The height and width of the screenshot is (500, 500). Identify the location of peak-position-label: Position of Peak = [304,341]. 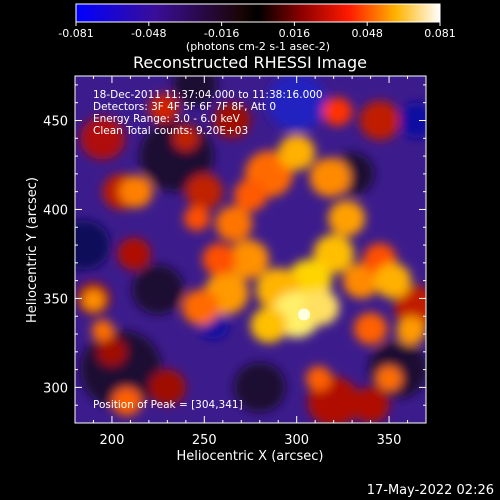
(168, 405).